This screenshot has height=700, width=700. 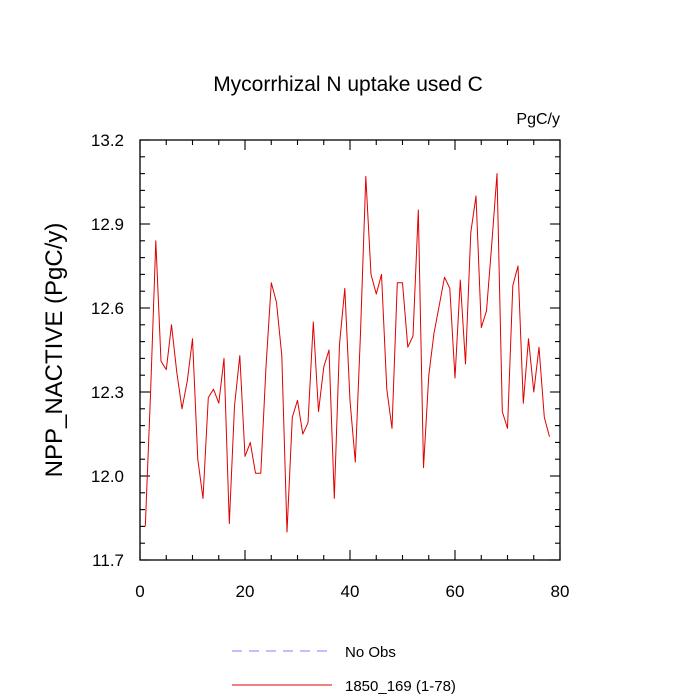 I want to click on x-tick-label: 0, so click(x=139, y=591).